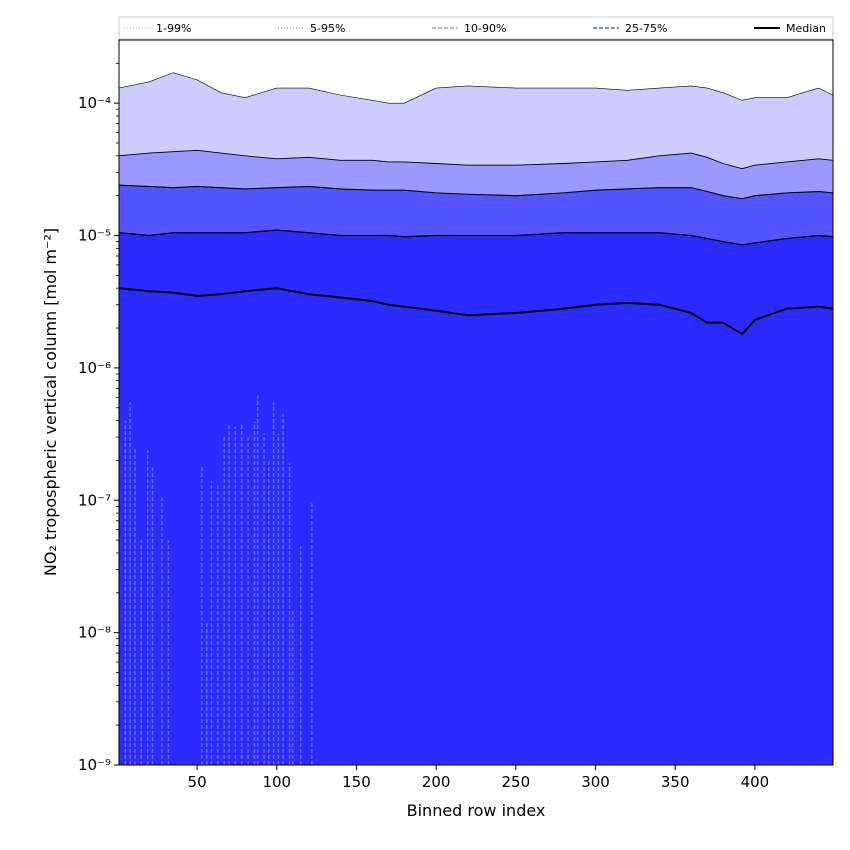  I want to click on y-tick-label: 10⁻⁸, so click(94, 633).